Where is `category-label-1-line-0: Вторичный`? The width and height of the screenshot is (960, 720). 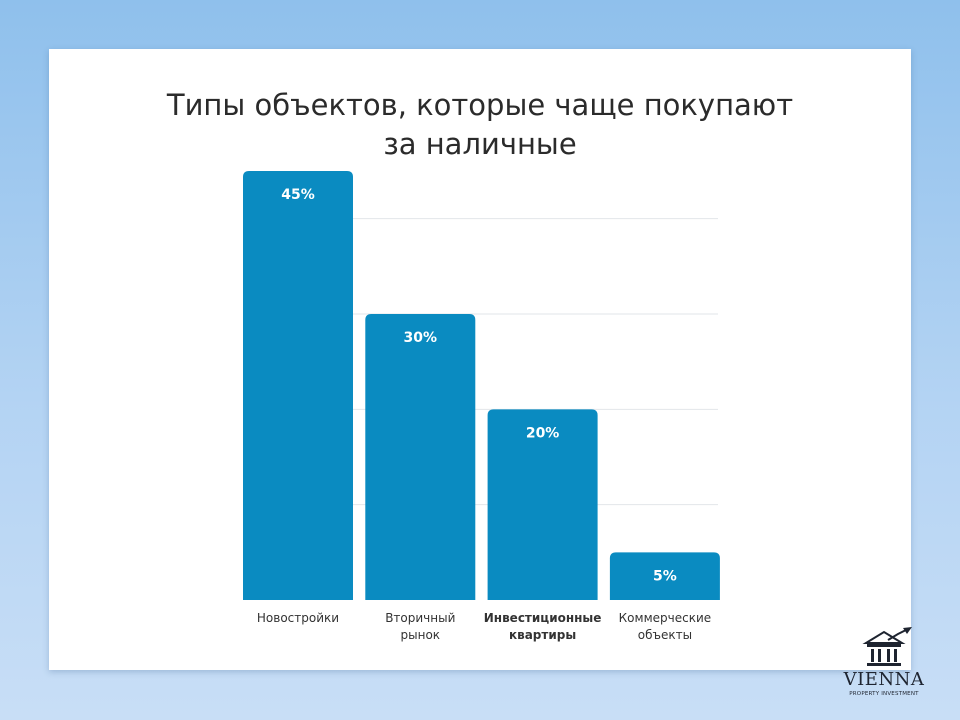 category-label-1-line-0: Вторичный is located at coordinates (420, 618).